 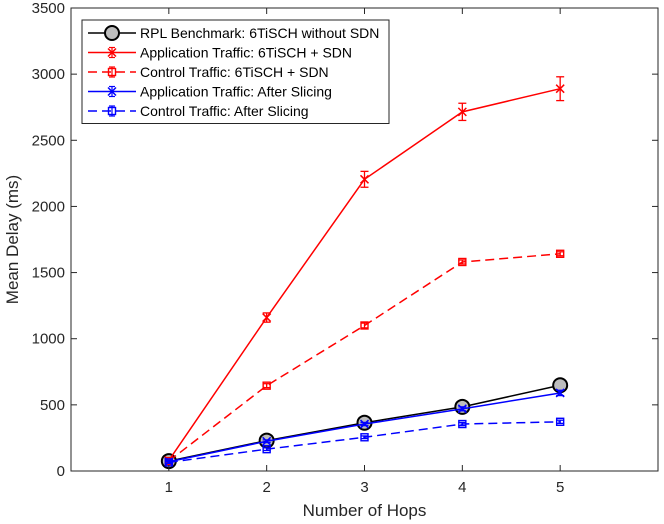 I want to click on legend-entry: Control Traffic: 6TiSCH + SDN, so click(x=208, y=72).